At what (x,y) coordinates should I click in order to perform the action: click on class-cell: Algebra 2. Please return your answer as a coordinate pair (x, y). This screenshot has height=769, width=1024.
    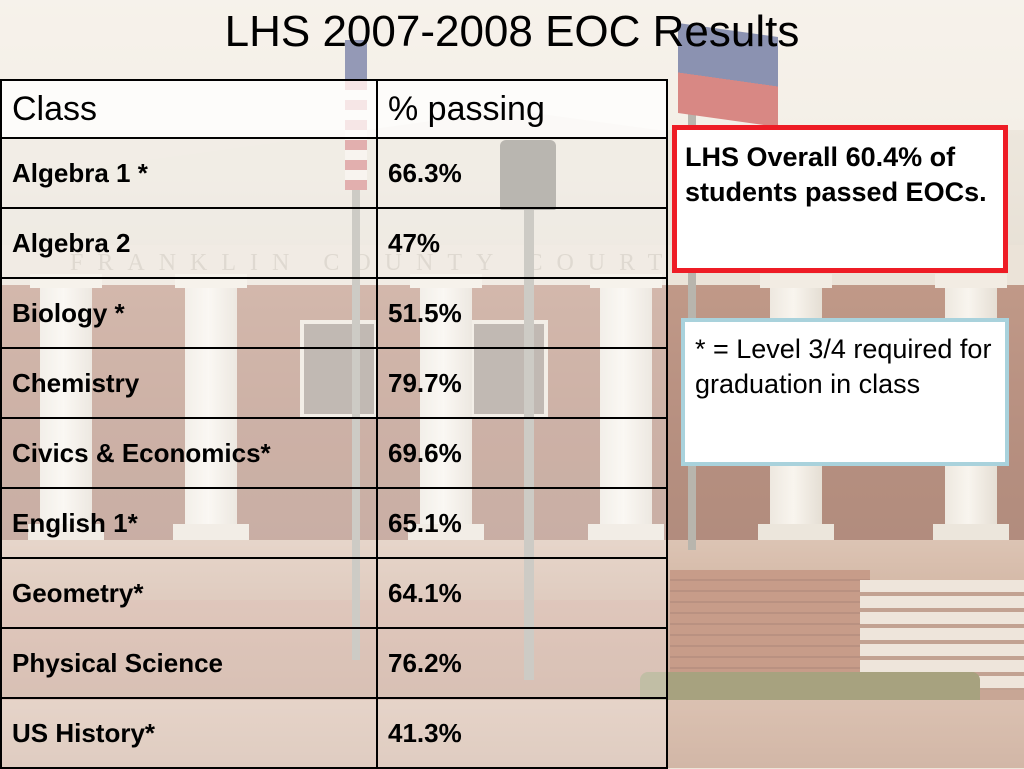
    Looking at the image, I should click on (189, 243).